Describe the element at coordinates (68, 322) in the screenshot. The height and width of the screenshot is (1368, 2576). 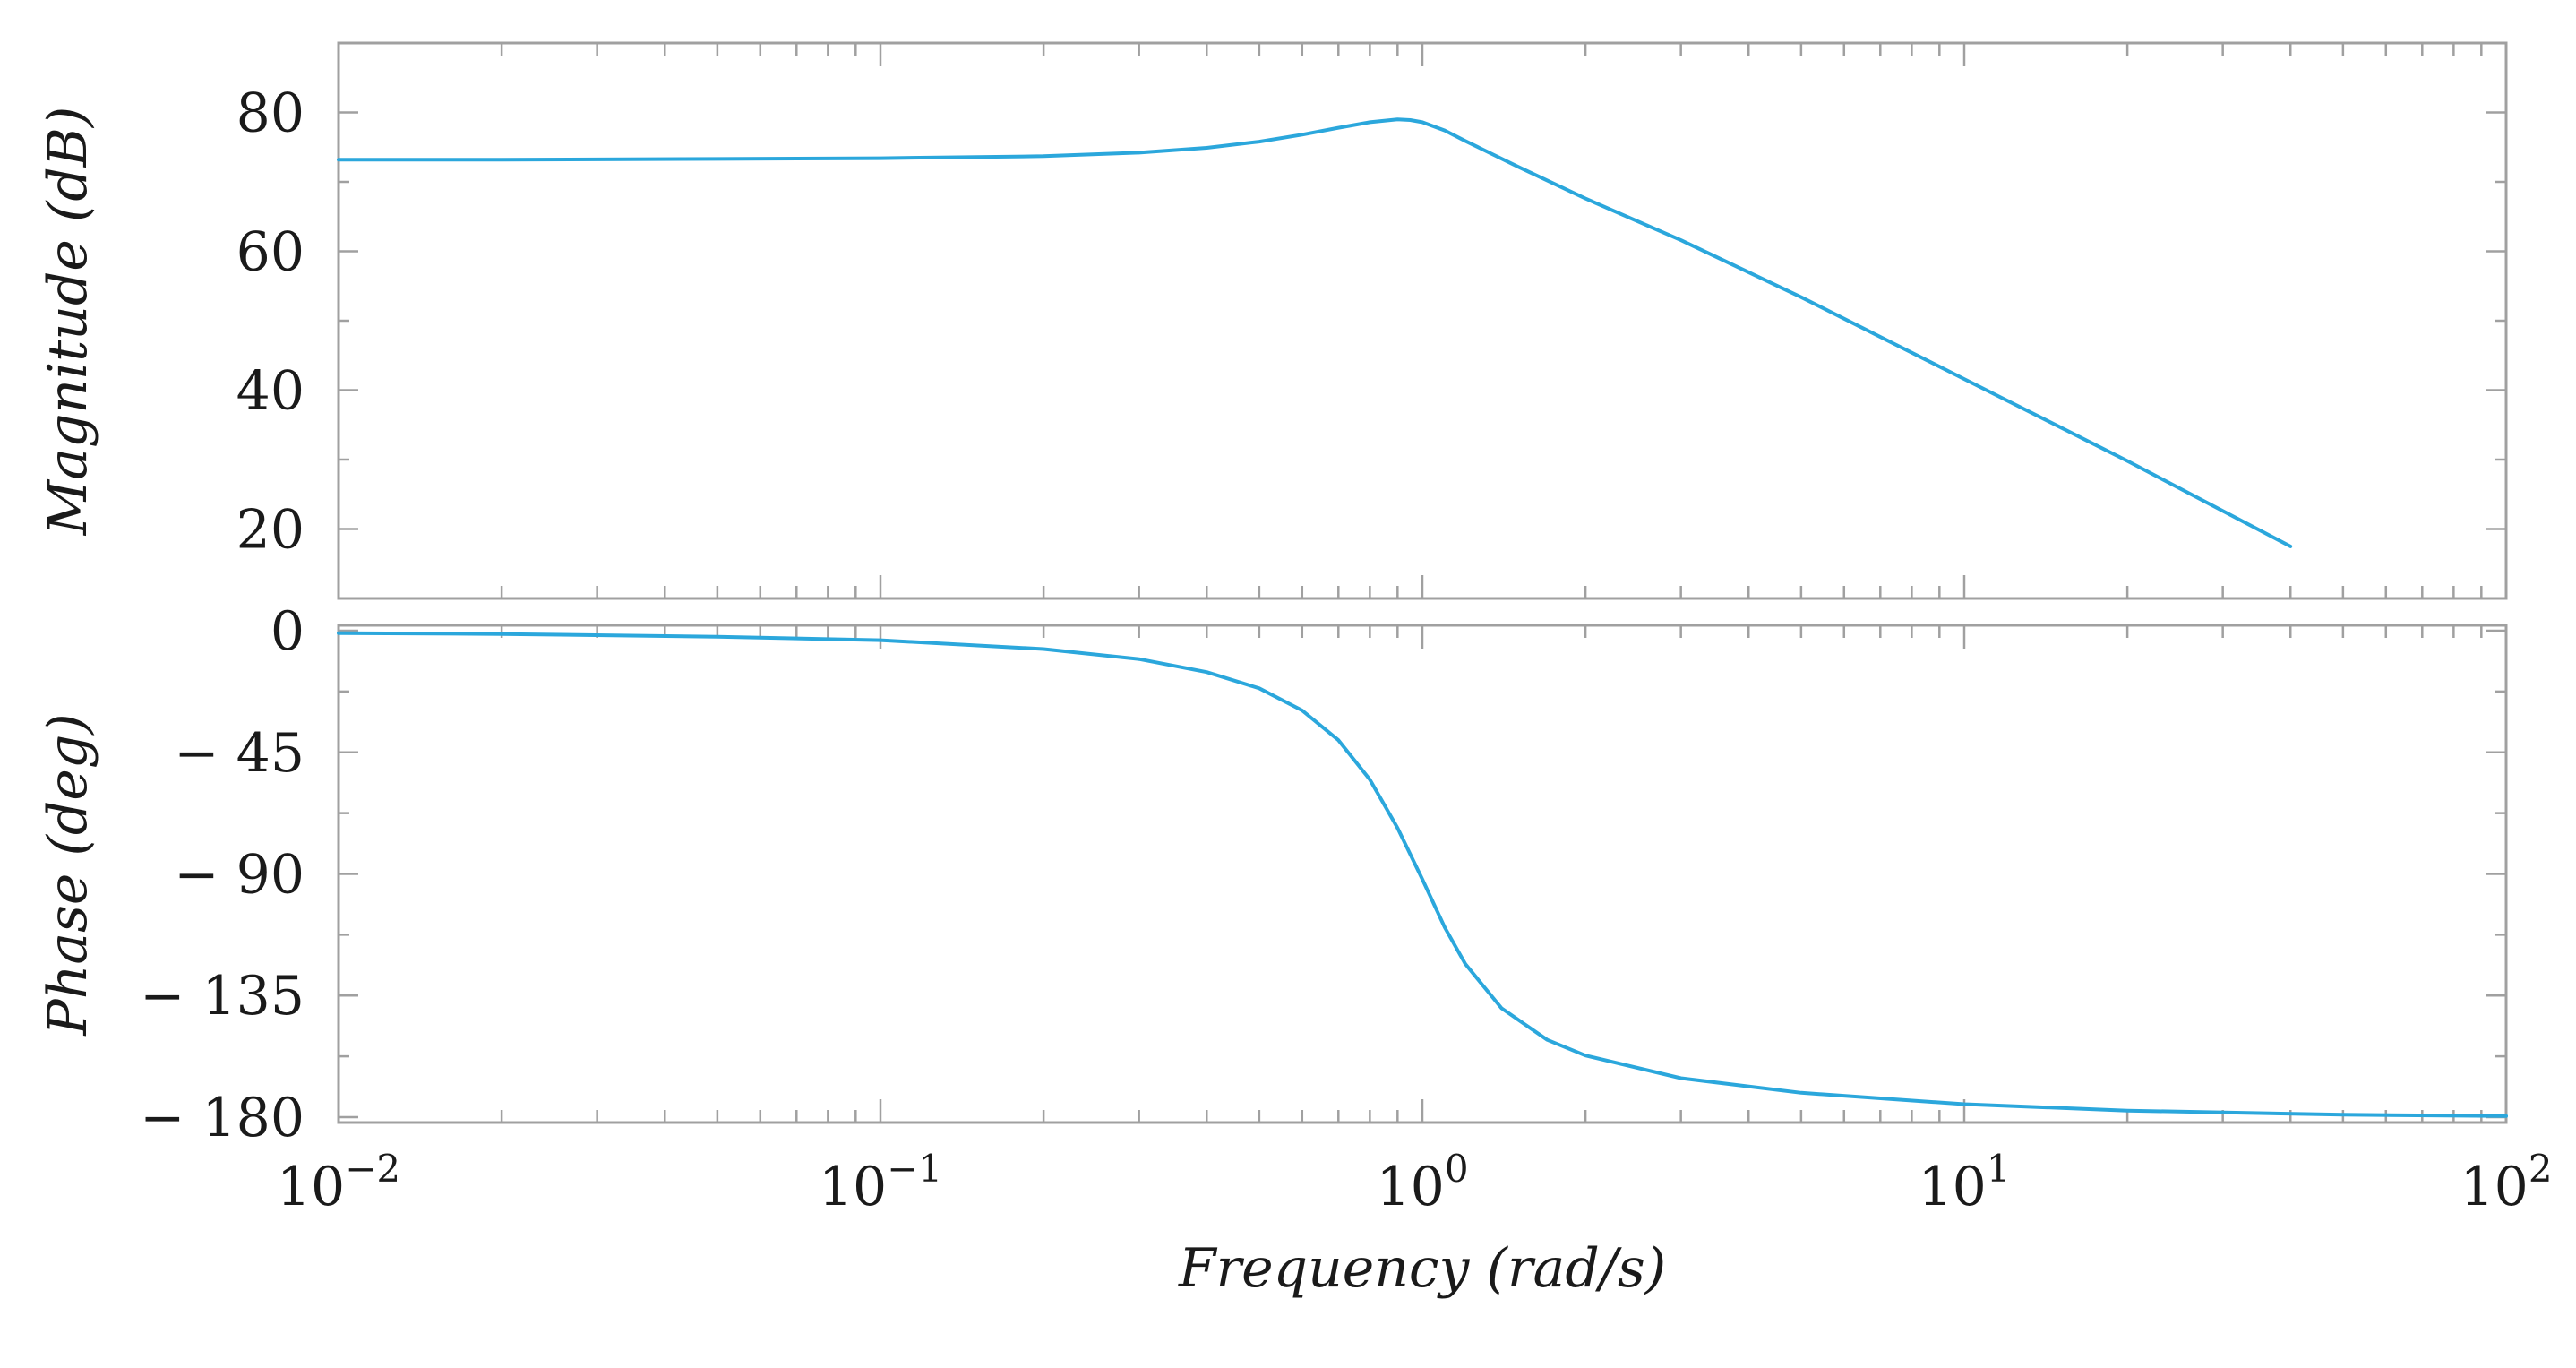
I see `magnitude-axis-title: Magnitude (dB)` at that location.